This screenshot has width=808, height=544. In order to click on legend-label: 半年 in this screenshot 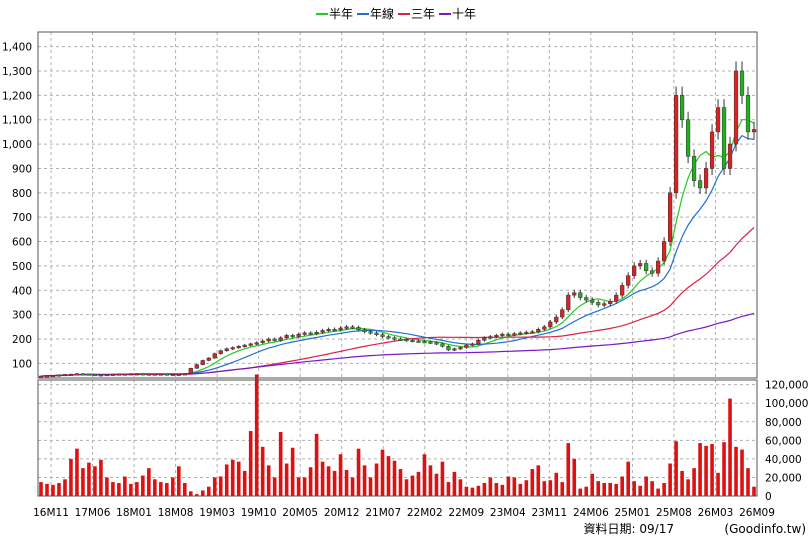, I will do `click(341, 14)`.